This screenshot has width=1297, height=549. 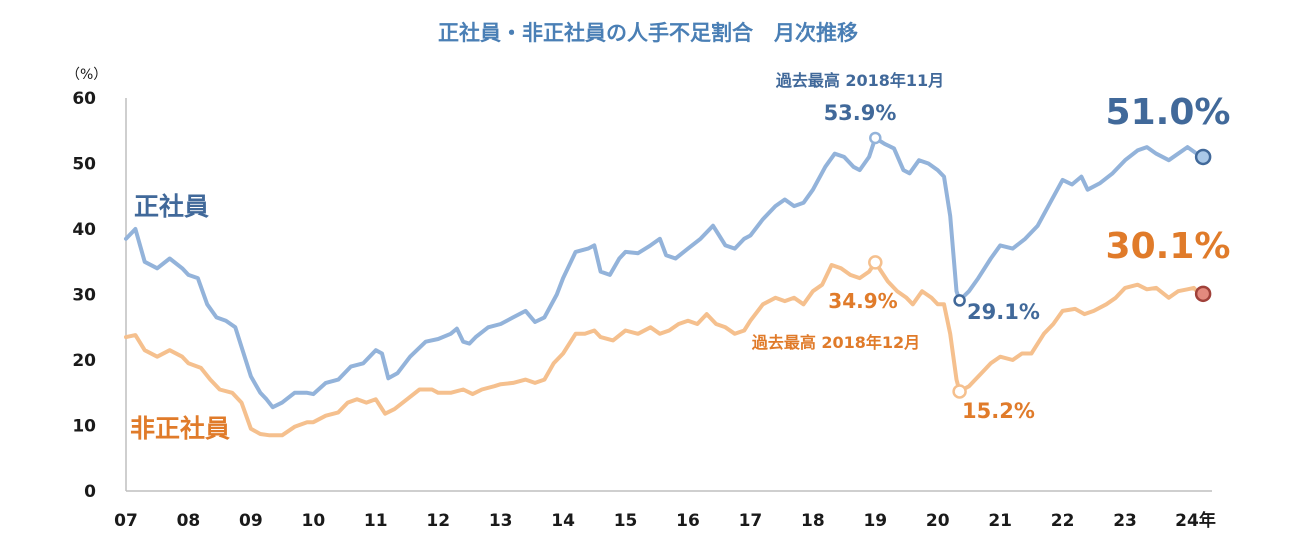 I want to click on y-axis-ticks: 0 10 20 30 40 50 60, so click(x=84, y=295).